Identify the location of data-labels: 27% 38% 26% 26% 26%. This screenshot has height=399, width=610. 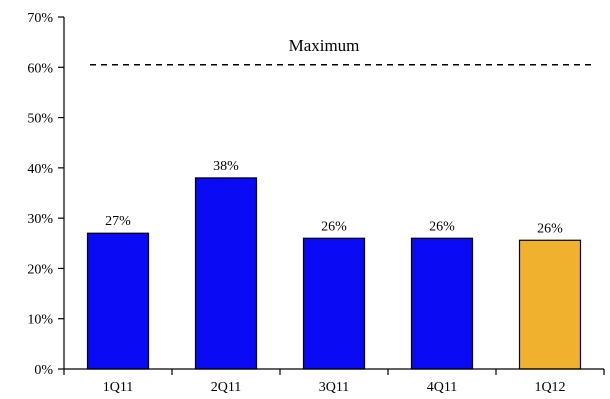
(334, 197).